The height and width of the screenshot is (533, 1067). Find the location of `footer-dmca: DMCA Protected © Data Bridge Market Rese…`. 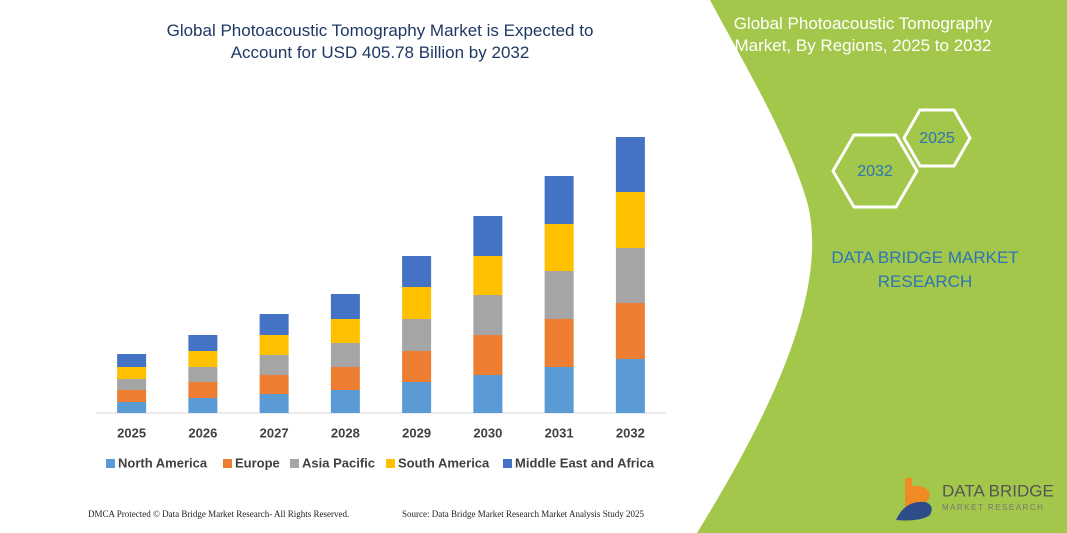

footer-dmca: DMCA Protected © Data Bridge Market Rese… is located at coordinates (218, 514).